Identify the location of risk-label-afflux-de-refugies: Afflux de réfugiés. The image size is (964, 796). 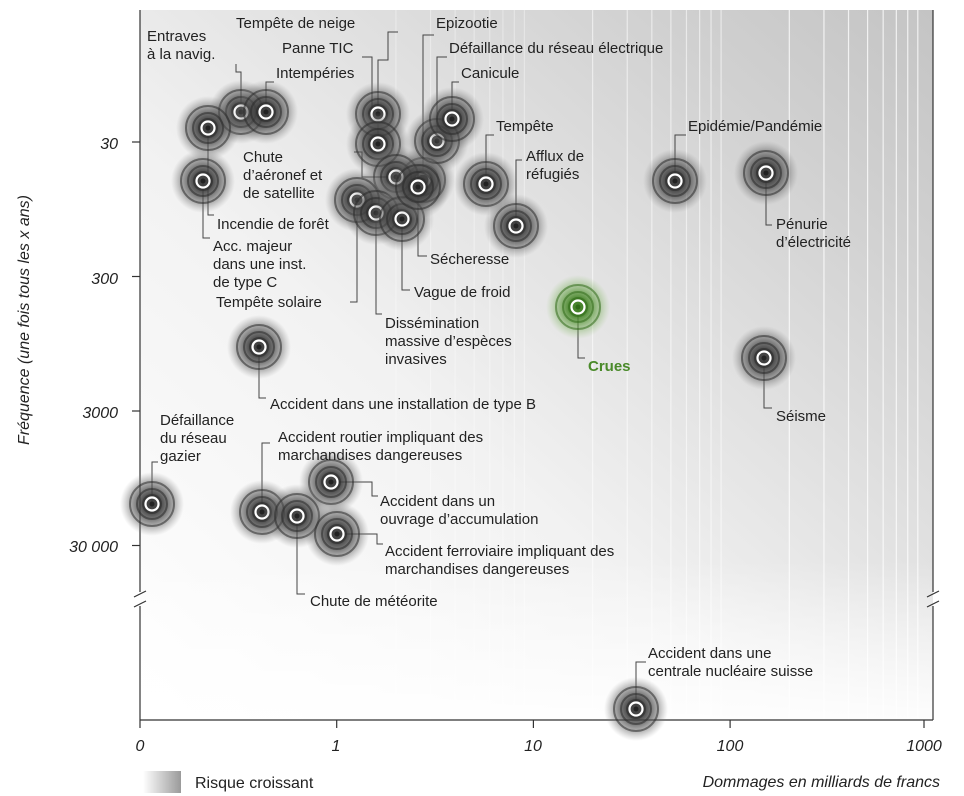
(555, 165).